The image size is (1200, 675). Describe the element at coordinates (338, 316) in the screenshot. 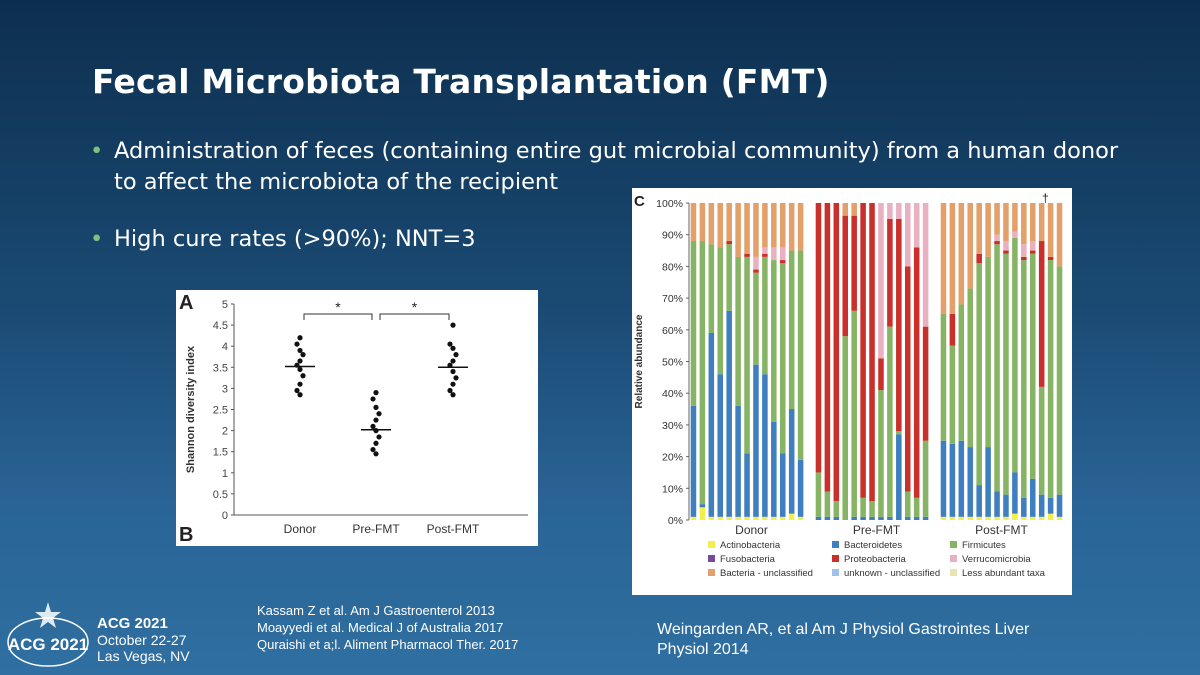

I see `significance-bracket` at that location.